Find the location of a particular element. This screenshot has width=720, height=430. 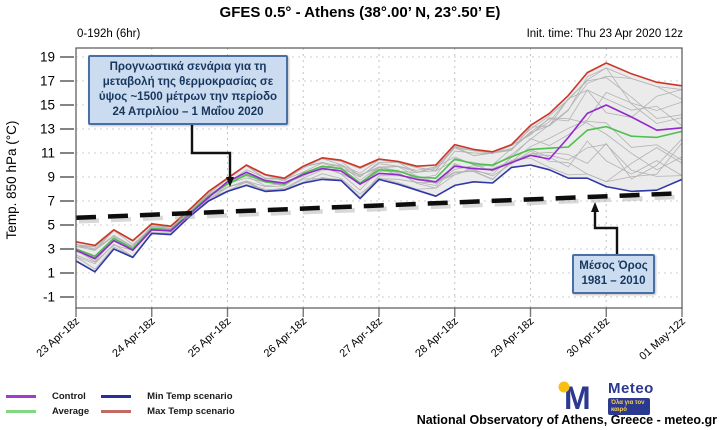

y-tick-label: 19 is located at coordinates (47, 57).